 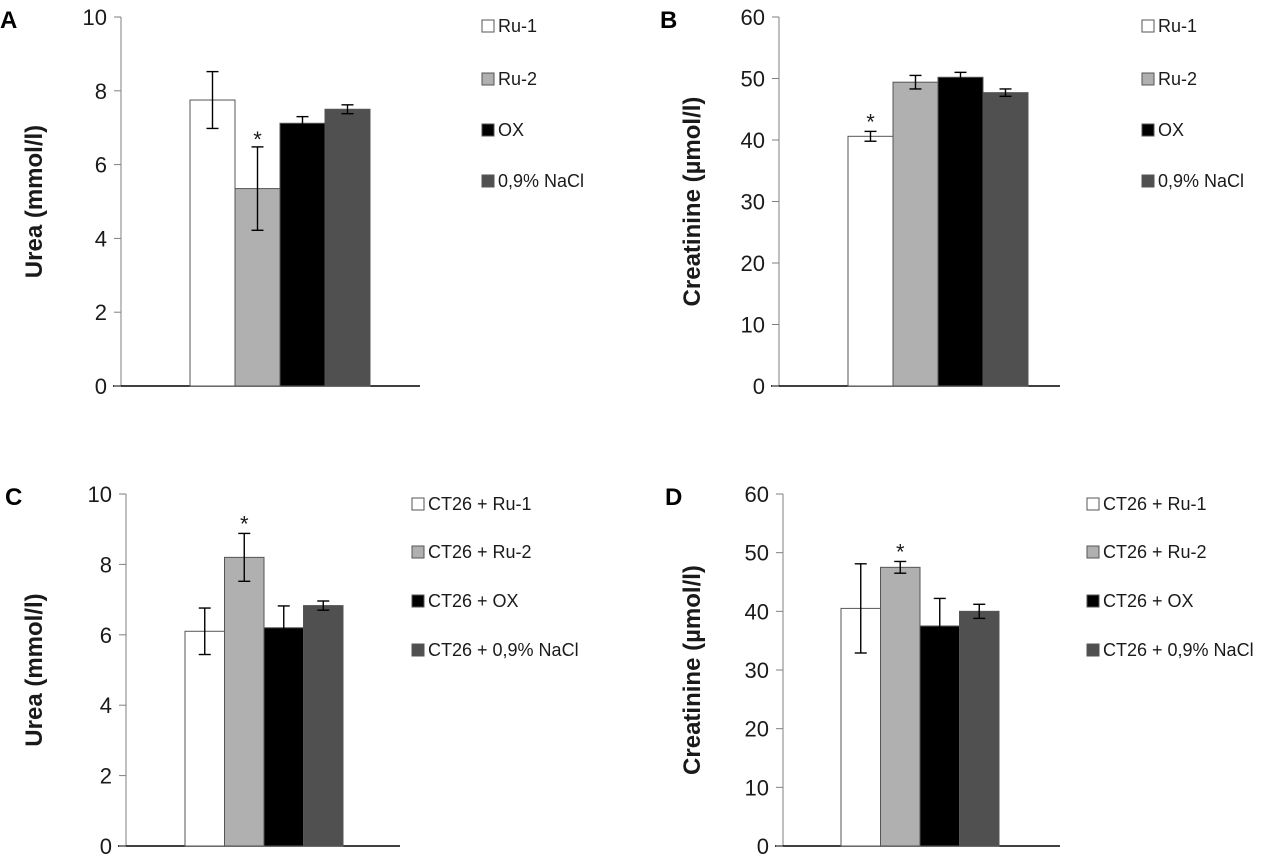 I want to click on panel-label-b: B, so click(x=668, y=20).